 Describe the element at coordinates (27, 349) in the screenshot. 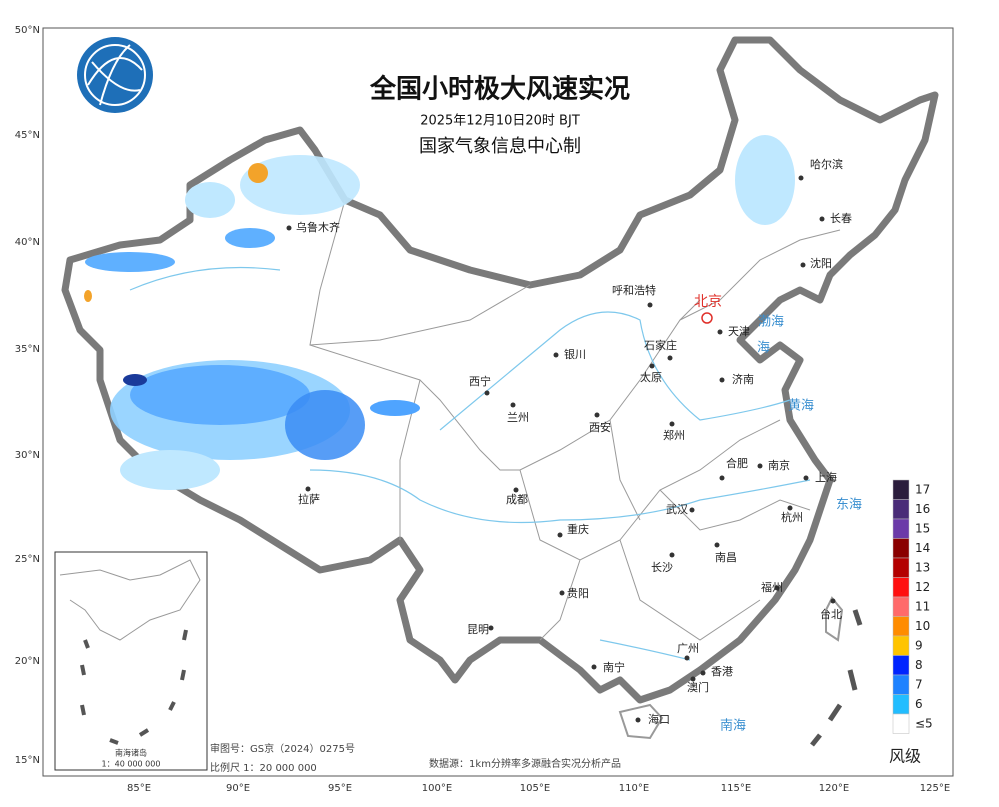

I see `latitude-label: 35°N` at that location.